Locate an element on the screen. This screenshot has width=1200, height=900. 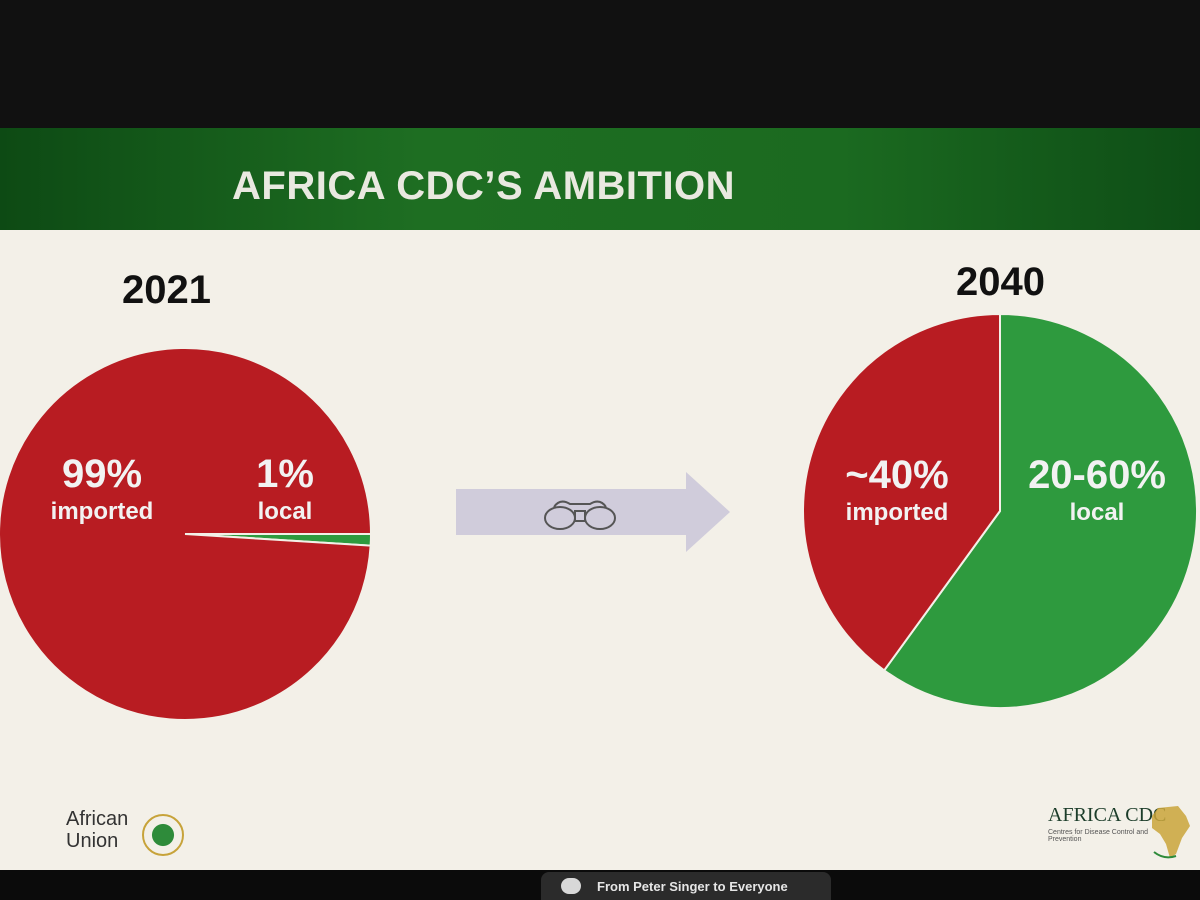
pie-2021-local-word: local is located at coordinates (285, 511).